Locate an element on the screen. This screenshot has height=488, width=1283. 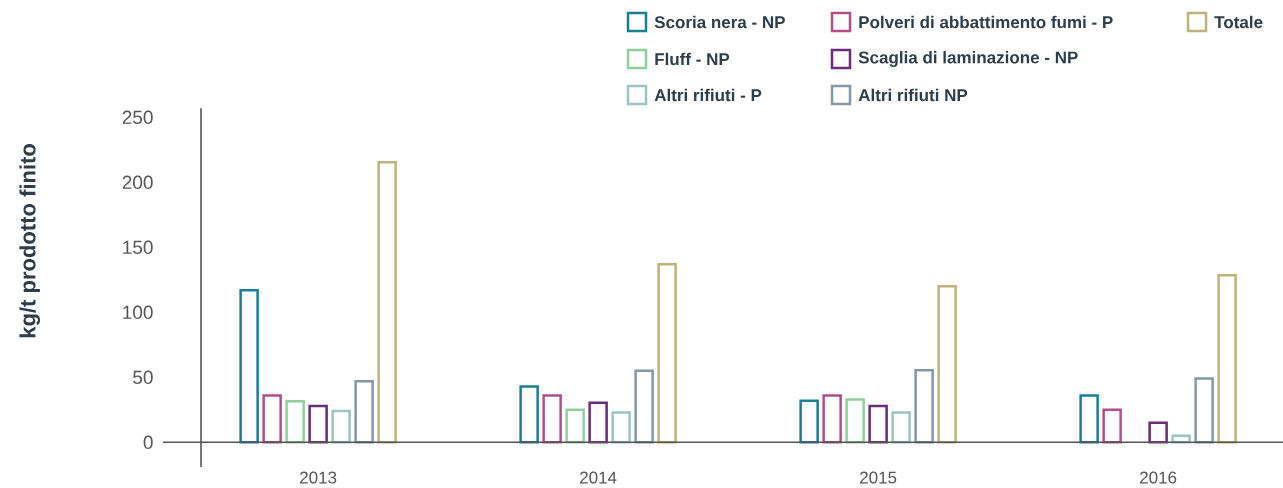
legend-label: Fluff - NP is located at coordinates (692, 59).